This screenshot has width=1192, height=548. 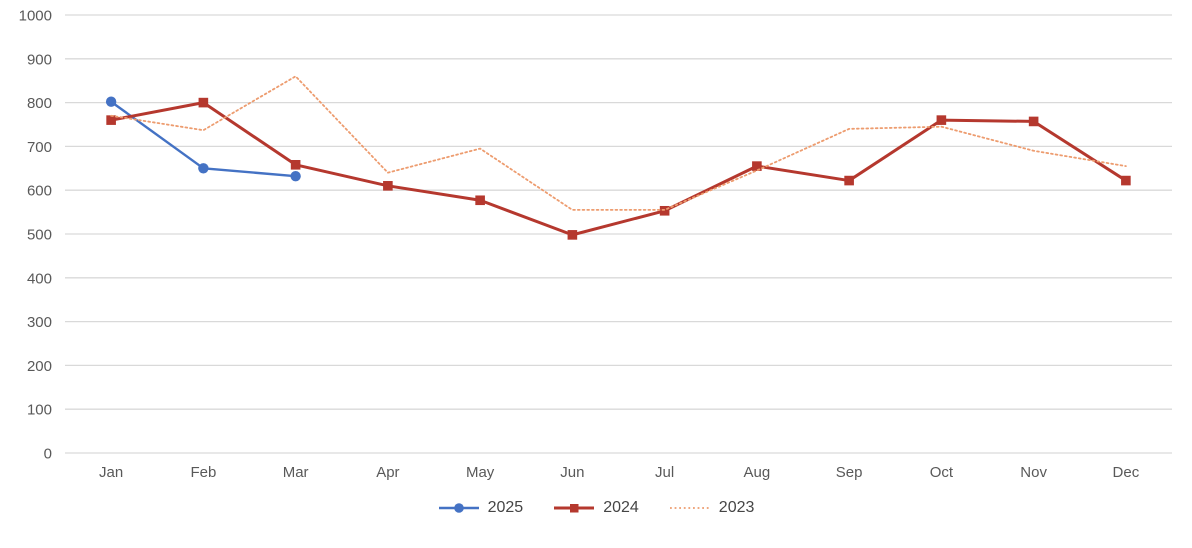 I want to click on y-axis-tick-label: 500, so click(x=39, y=235).